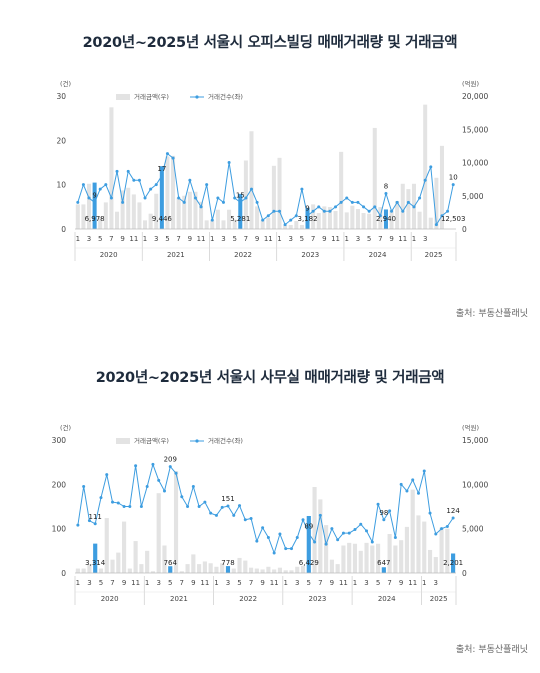 This screenshot has height=673, width=540. I want to click on unit-count-label: 151, so click(227, 499).